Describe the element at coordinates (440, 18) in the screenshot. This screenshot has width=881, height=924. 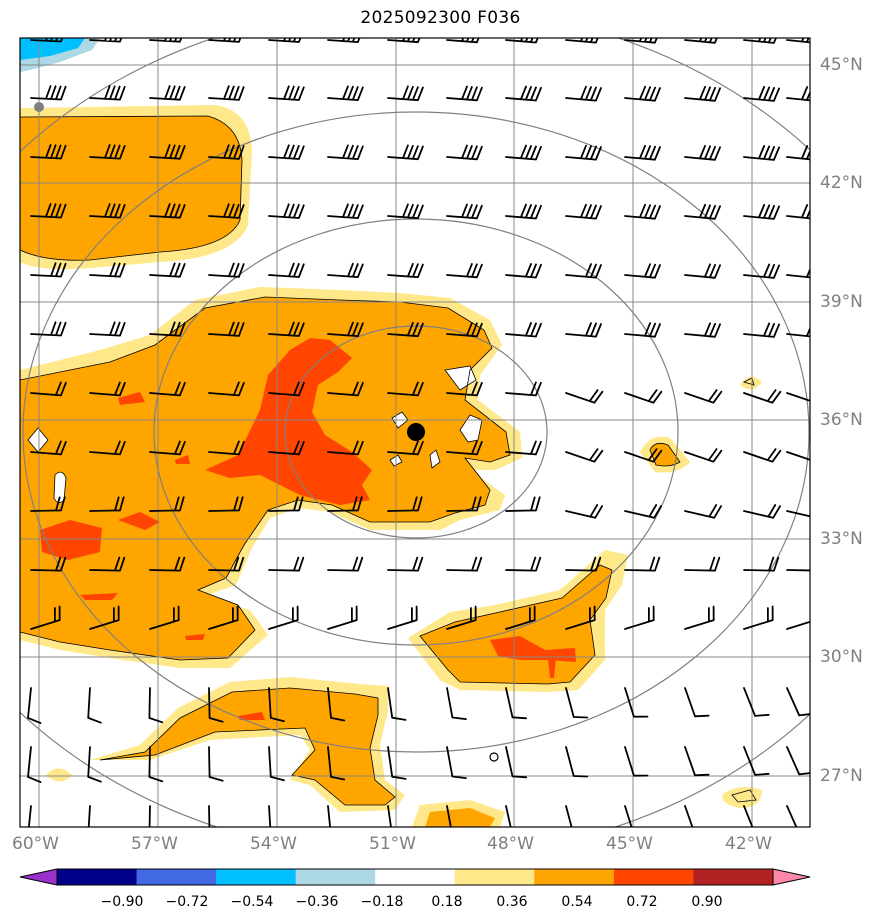
I see `map-title: 2025092300 F036` at that location.